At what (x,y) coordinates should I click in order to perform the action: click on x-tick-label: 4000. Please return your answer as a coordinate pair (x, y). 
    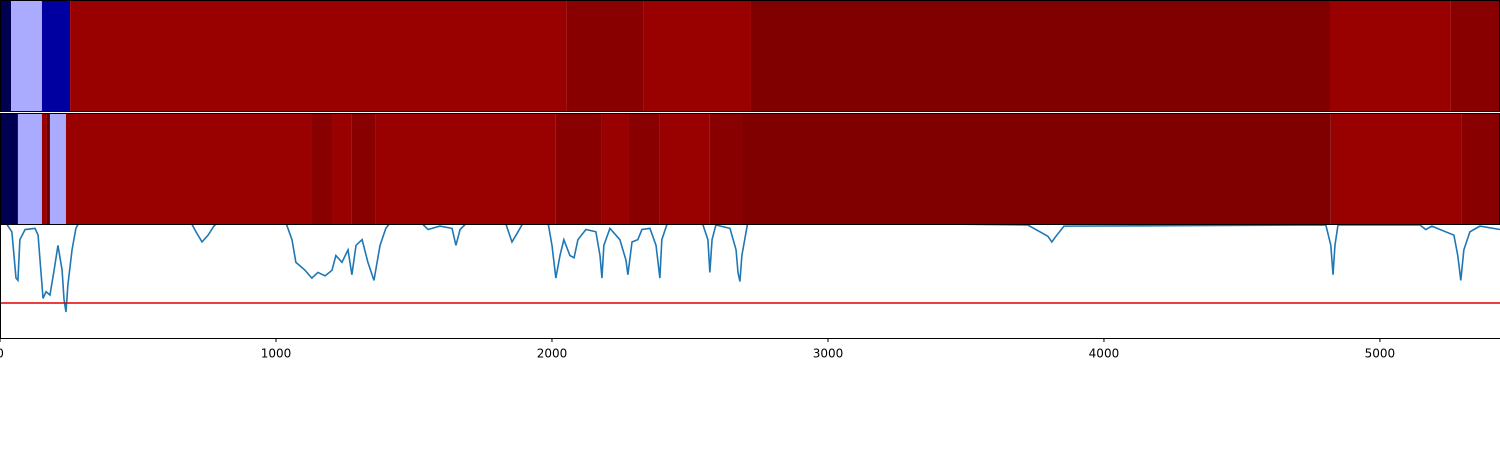
    Looking at the image, I should click on (1104, 354).